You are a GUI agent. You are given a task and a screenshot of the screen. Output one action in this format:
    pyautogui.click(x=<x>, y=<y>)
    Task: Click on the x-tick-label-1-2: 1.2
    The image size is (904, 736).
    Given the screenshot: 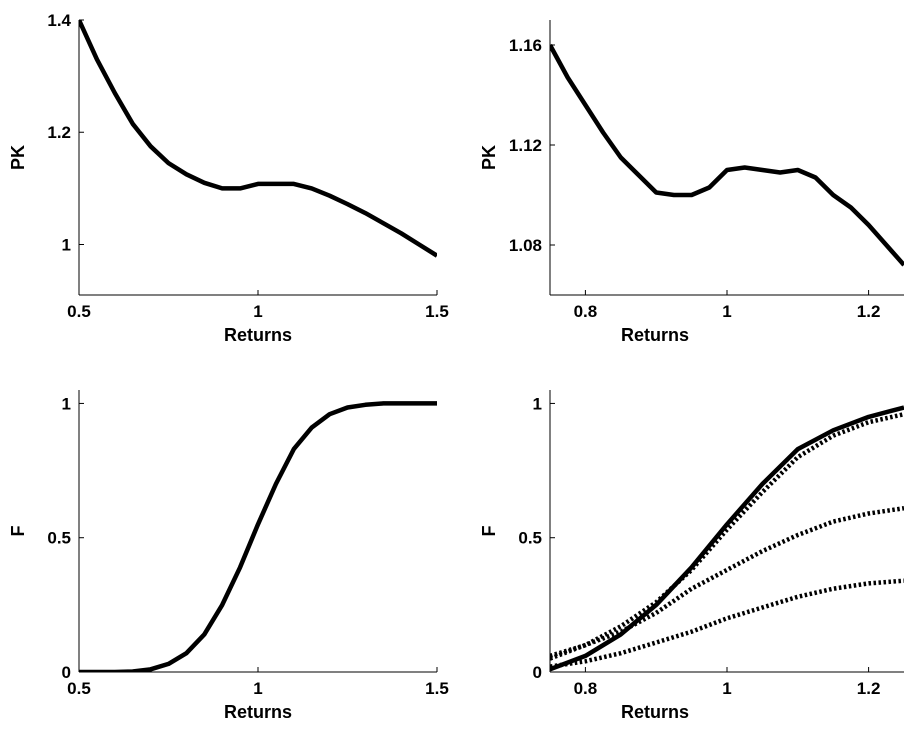 What is the action you would take?
    pyautogui.click(x=869, y=311)
    